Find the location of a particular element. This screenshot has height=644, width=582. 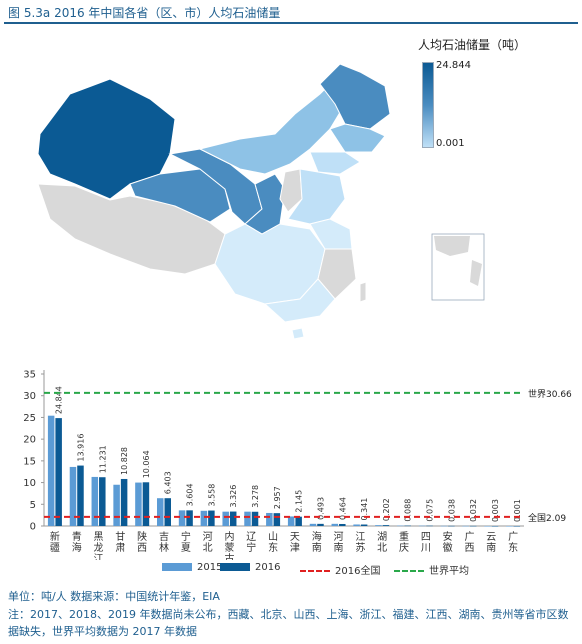

x-tick-label: 吉 is located at coordinates (164, 537).